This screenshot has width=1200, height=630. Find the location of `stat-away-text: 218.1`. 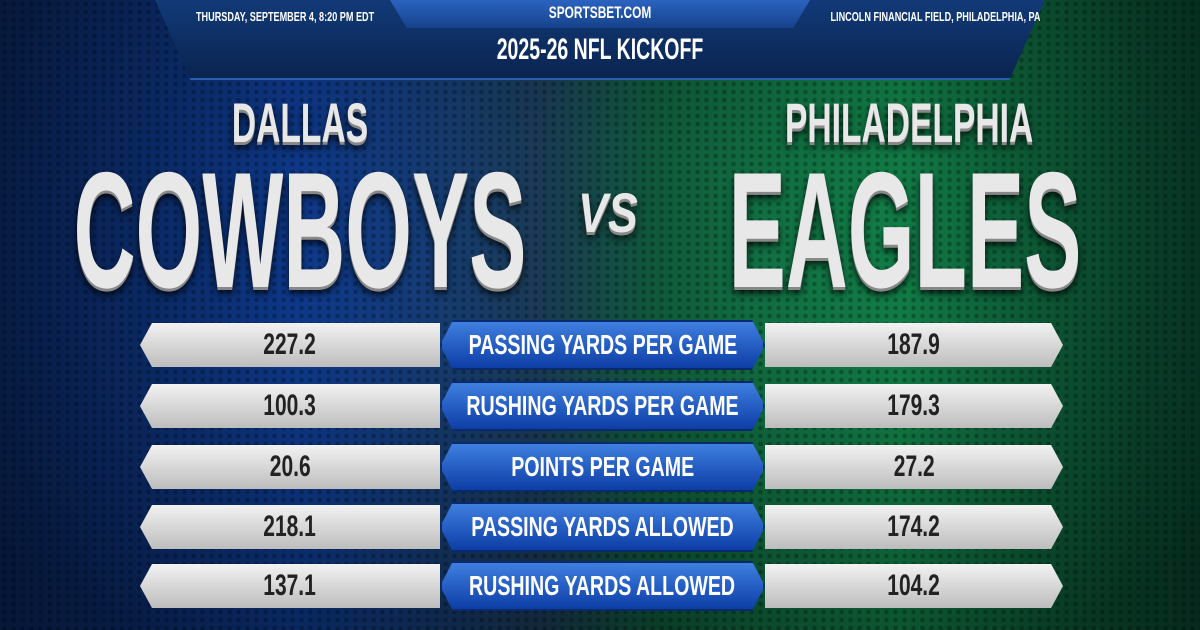

stat-away-text: 218.1 is located at coordinates (290, 526).